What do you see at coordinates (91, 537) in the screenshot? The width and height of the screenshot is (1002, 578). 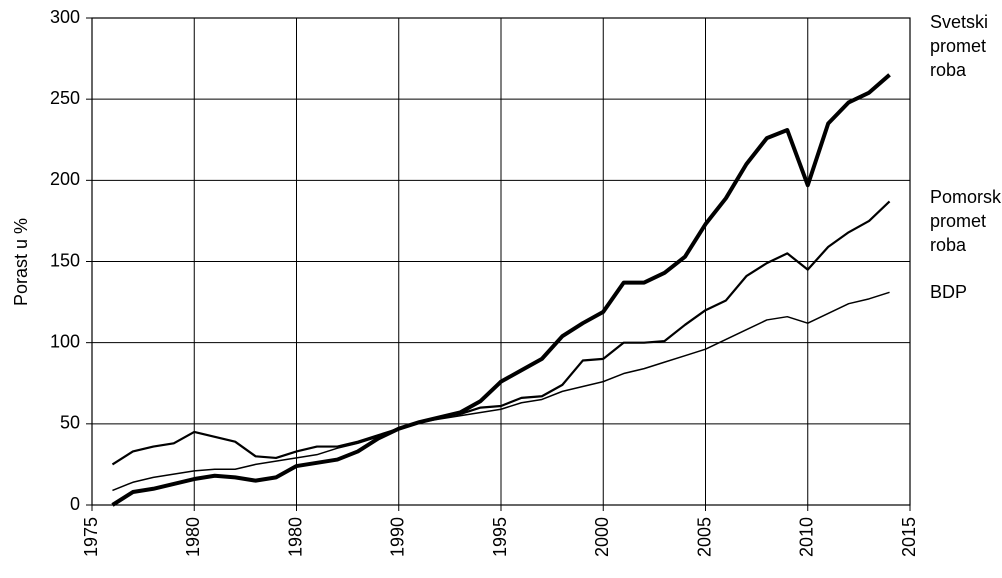 I see `x-tick-label: 1975` at bounding box center [91, 537].